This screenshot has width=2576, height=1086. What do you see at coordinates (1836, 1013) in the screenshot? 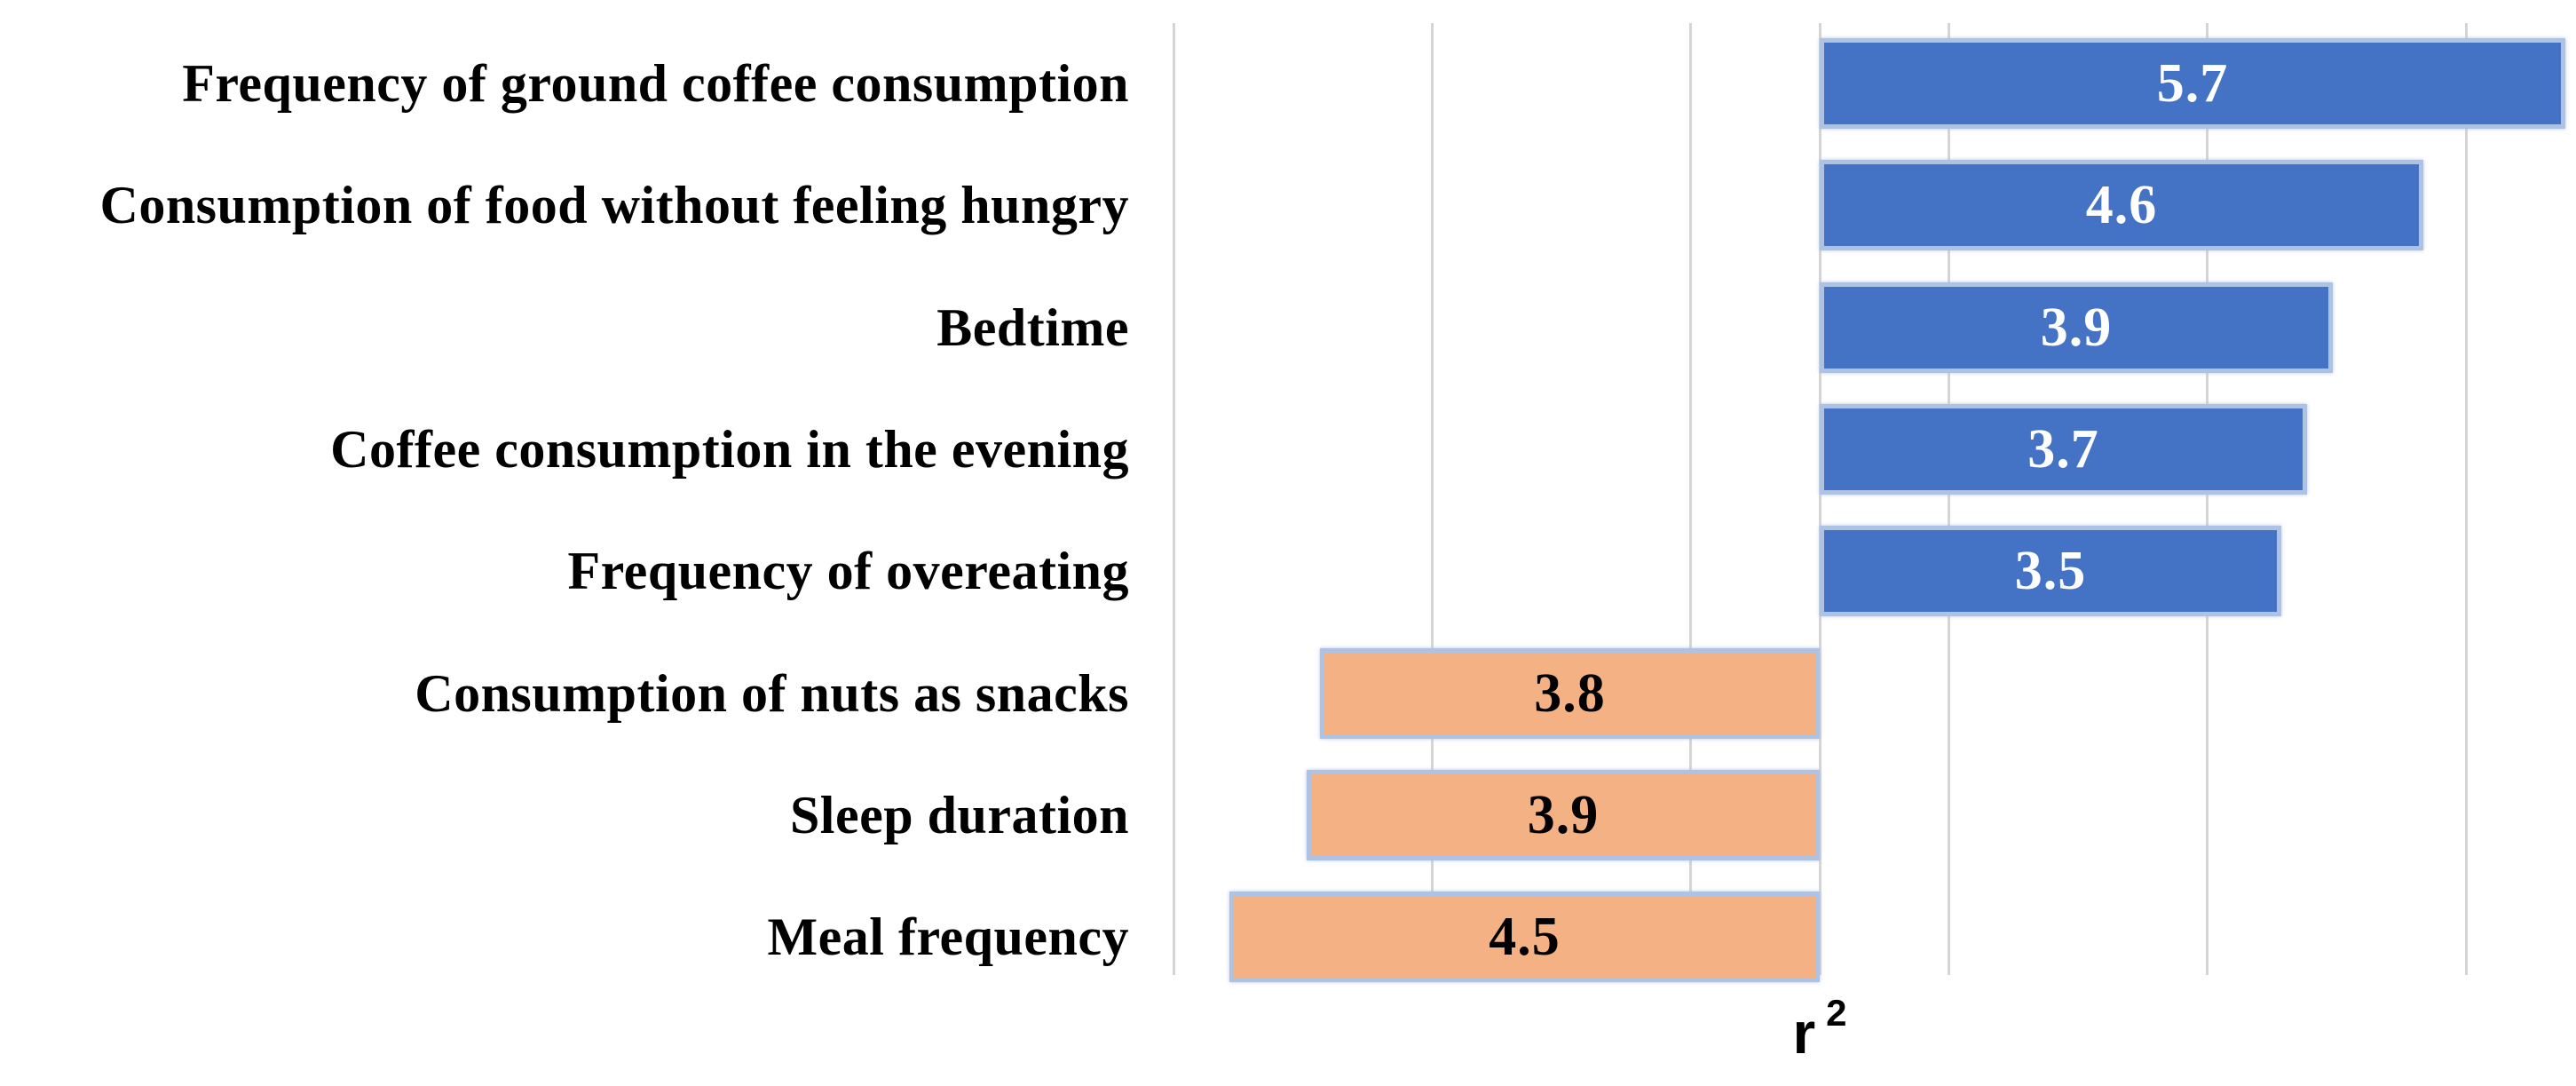
I see `x-axis-title-superscript: 2` at bounding box center [1836, 1013].